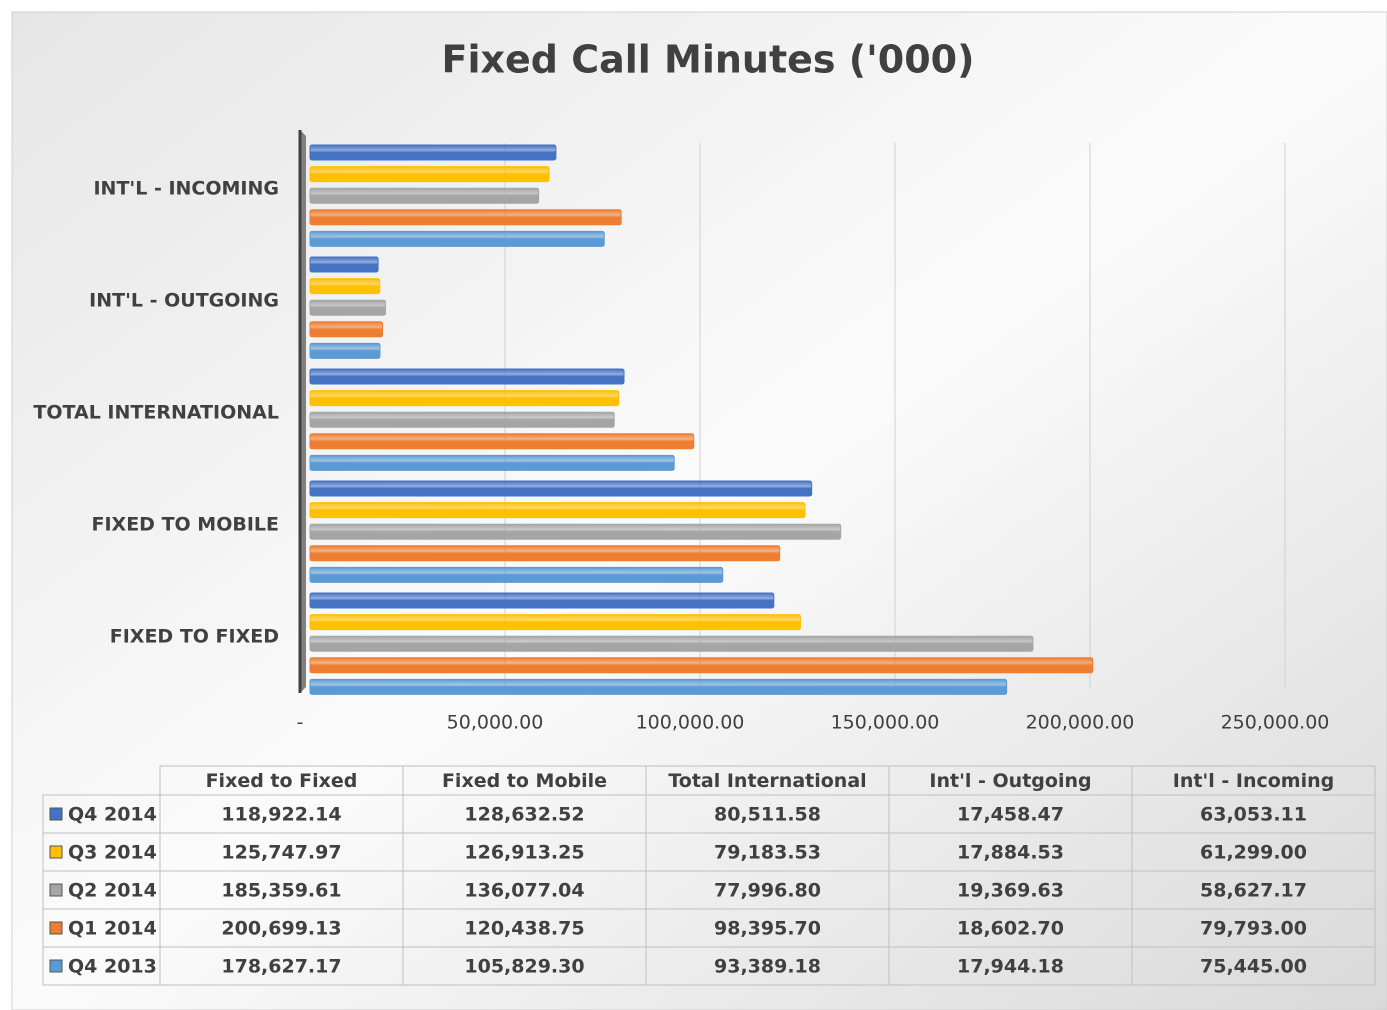  I want to click on table-cell: 77,996.80, so click(767, 891).